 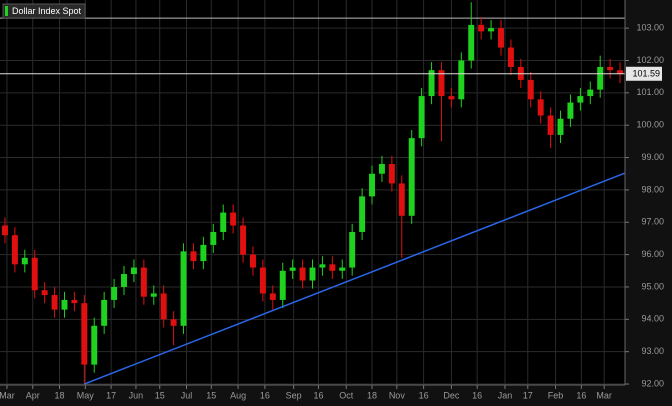 What do you see at coordinates (652, 351) in the screenshot?
I see `y-tick-label: 93.00` at bounding box center [652, 351].